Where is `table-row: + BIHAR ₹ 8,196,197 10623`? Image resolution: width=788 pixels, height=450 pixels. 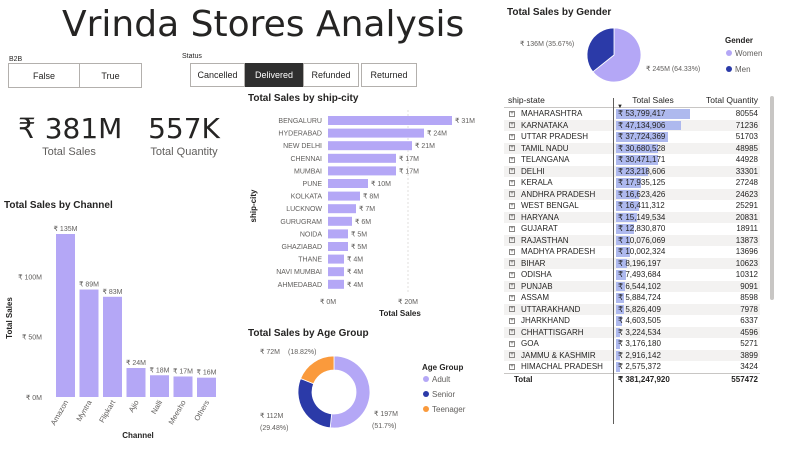
table-row: + BIHAR ₹ 8,196,197 10623 is located at coordinates (632, 263).